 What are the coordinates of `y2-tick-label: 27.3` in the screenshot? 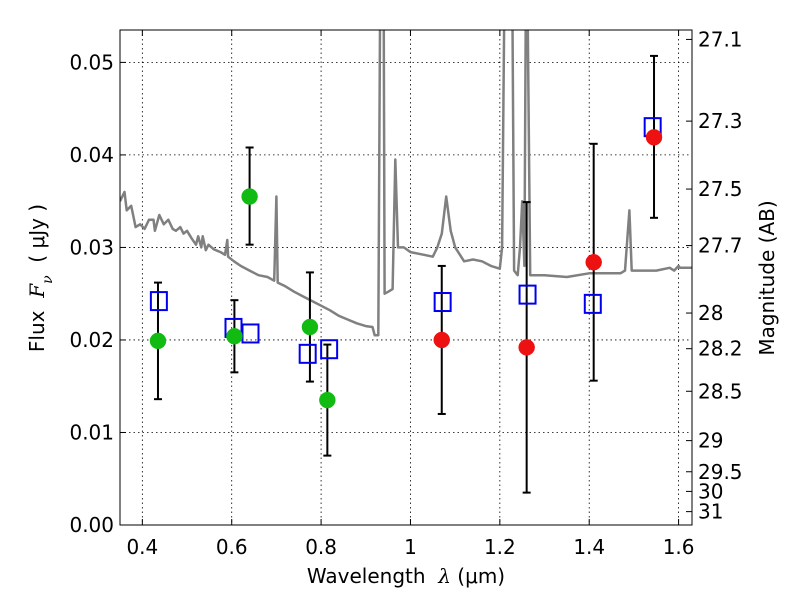 It's located at (720, 121).